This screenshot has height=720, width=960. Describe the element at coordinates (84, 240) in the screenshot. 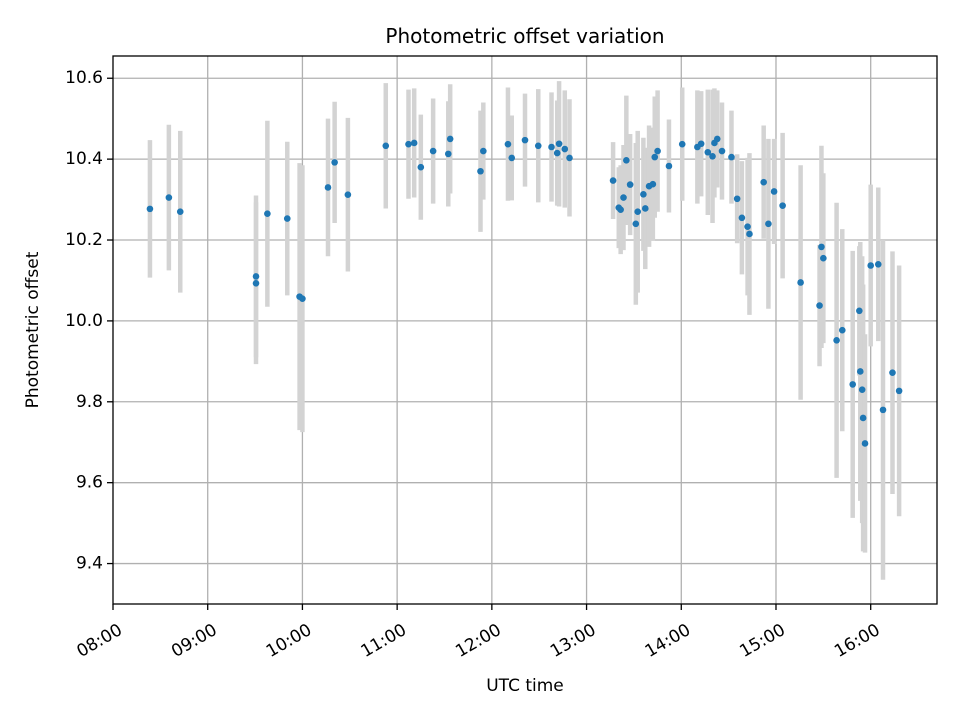

I see `y-tick-label: 10.2` at that location.